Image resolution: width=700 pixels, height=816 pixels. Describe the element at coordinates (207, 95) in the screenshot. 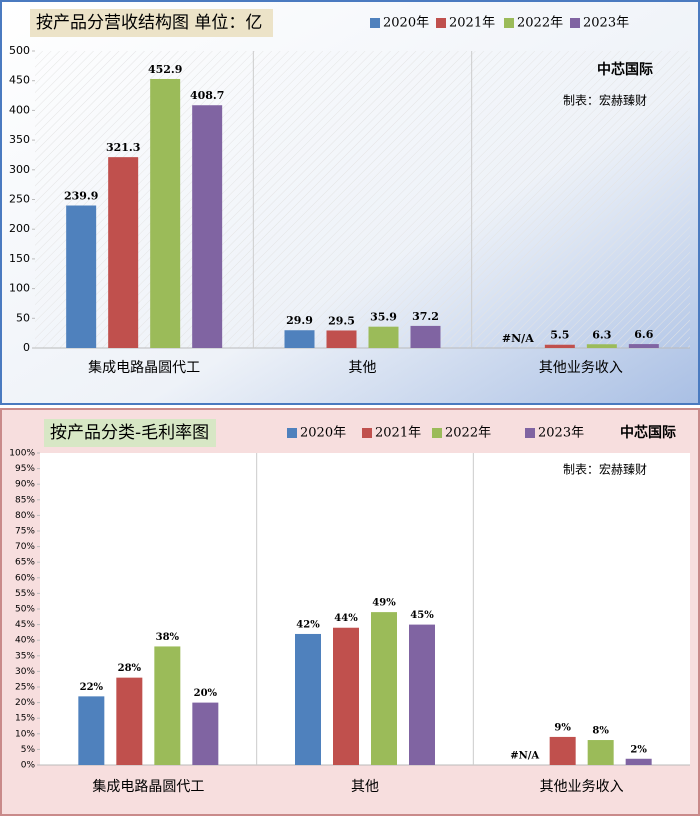

I see `data-label: 408.7` at that location.